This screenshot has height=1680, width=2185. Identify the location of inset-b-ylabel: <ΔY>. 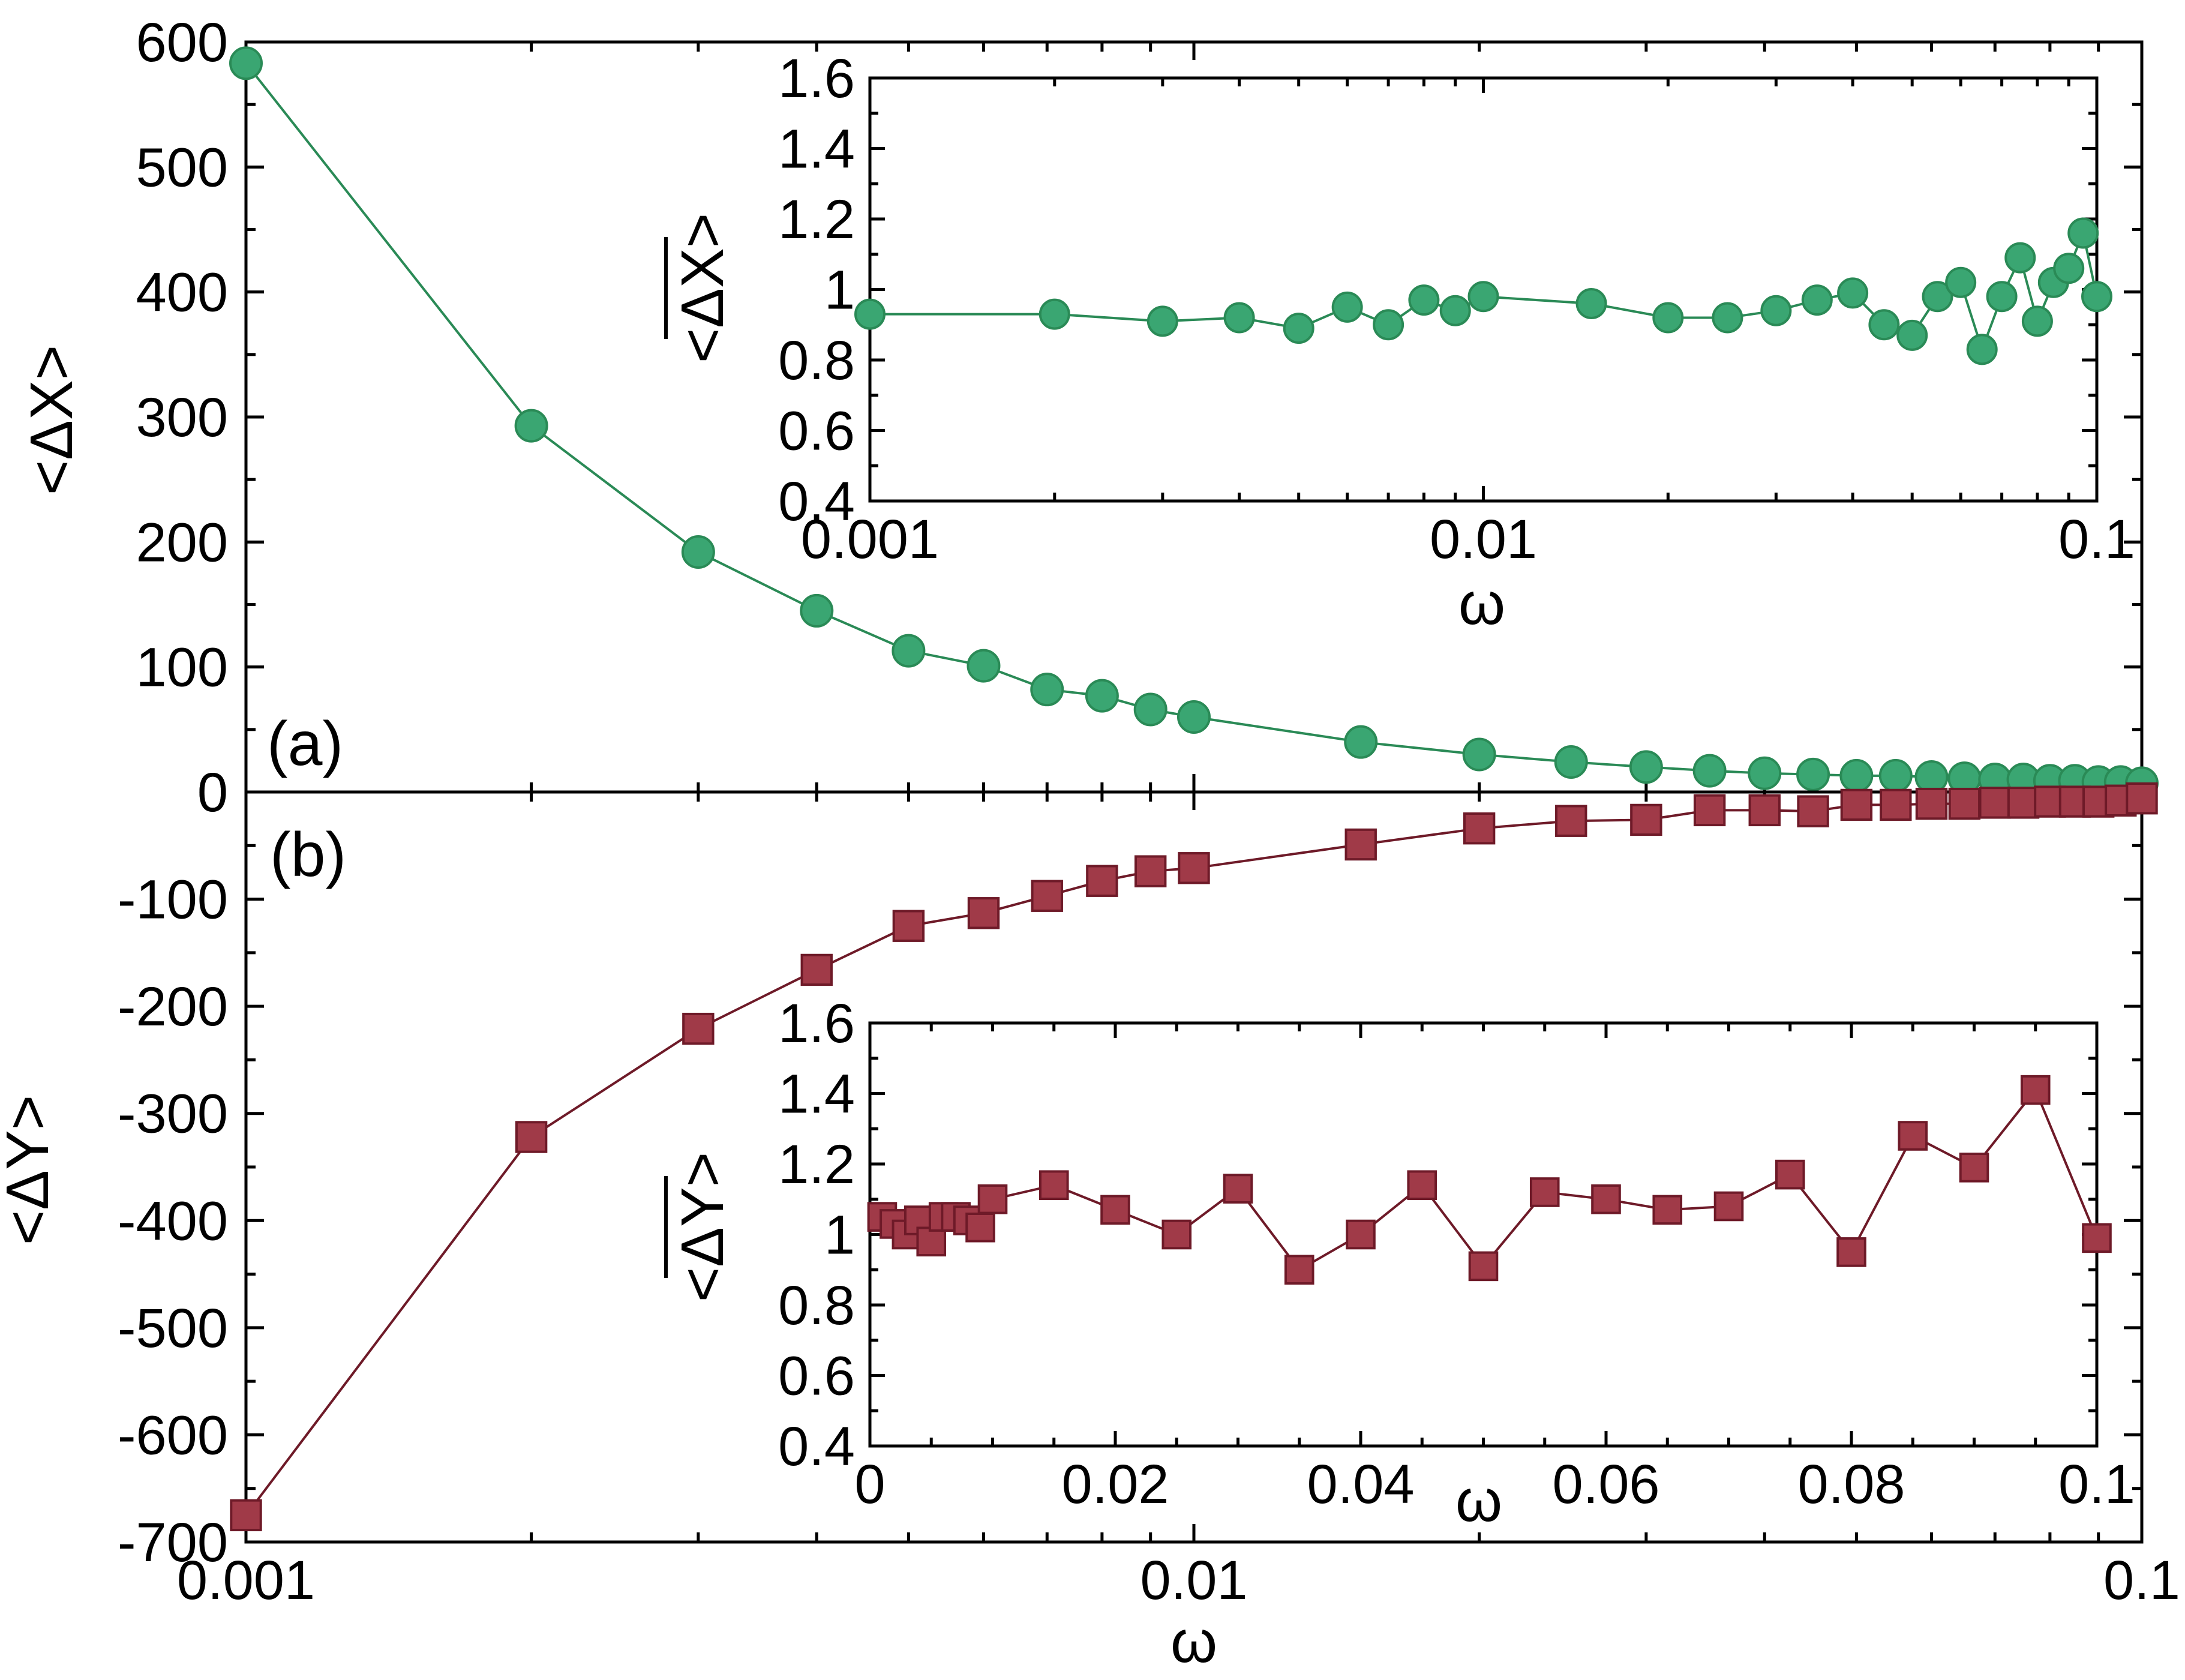
(700, 1227).